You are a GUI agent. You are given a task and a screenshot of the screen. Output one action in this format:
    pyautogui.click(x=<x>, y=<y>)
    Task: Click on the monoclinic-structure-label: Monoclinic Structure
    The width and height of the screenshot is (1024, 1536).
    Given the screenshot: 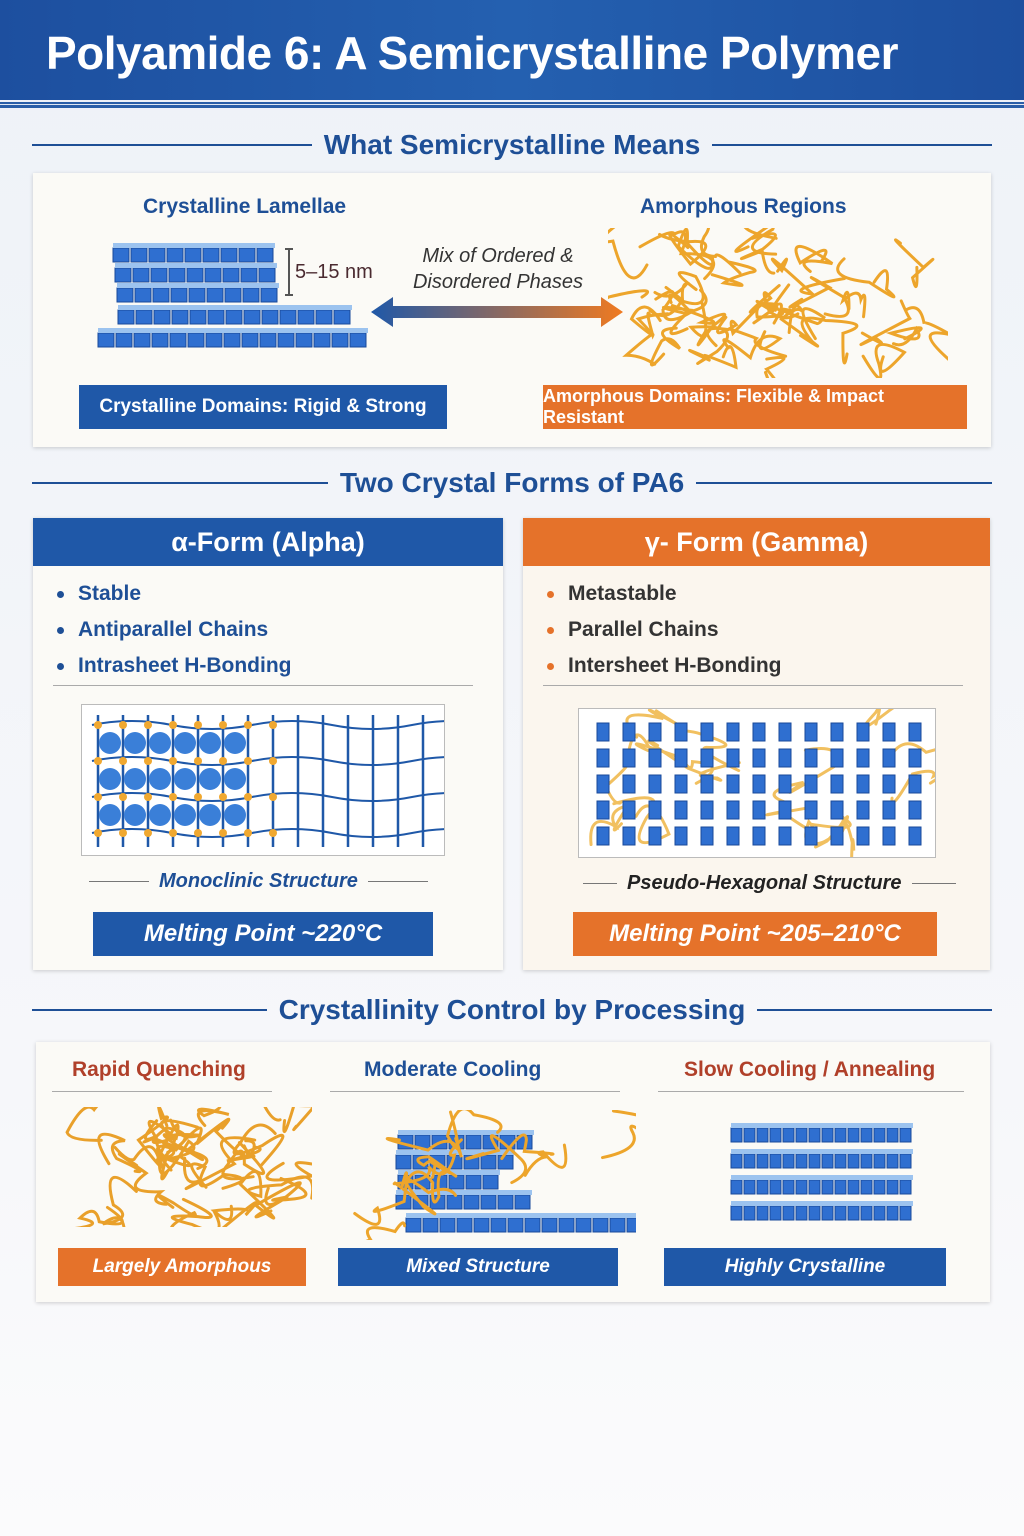 What is the action you would take?
    pyautogui.click(x=258, y=881)
    